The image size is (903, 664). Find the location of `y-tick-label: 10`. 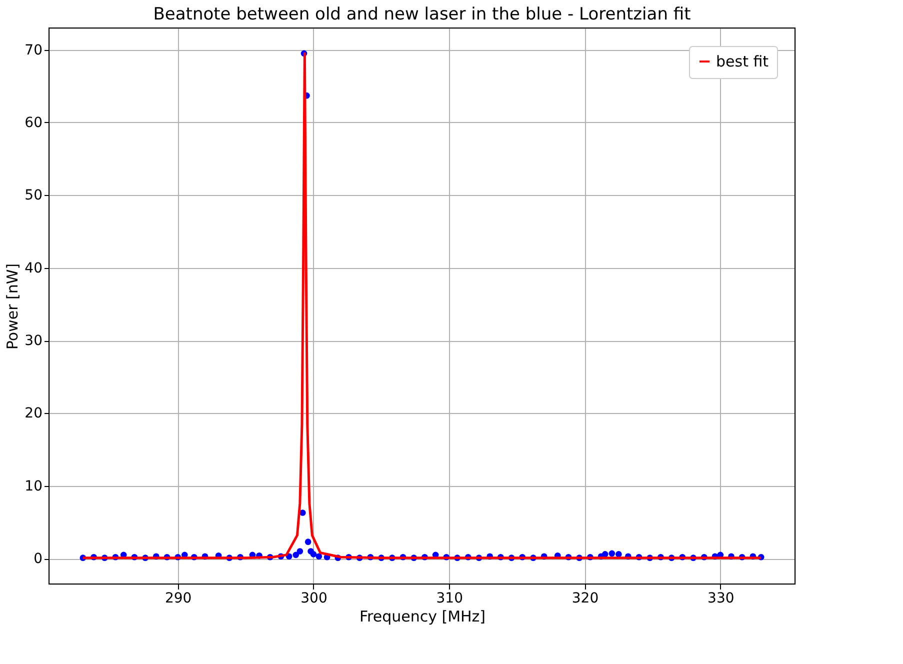

y-tick-label: 10 is located at coordinates (33, 486).